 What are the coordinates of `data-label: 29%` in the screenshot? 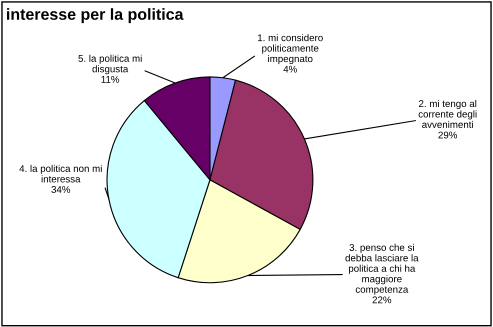 It's located at (448, 135).